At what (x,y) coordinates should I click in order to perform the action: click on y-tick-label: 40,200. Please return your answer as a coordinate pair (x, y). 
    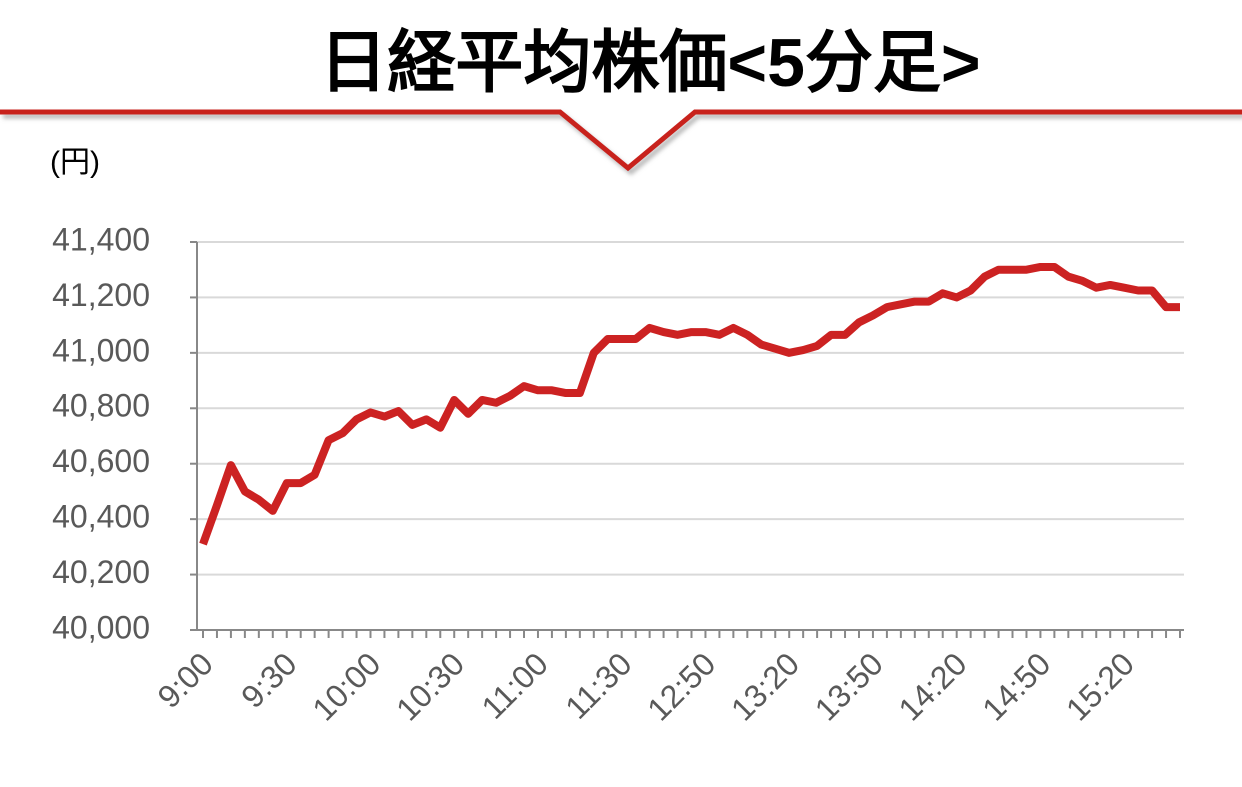
    Looking at the image, I should click on (101, 572).